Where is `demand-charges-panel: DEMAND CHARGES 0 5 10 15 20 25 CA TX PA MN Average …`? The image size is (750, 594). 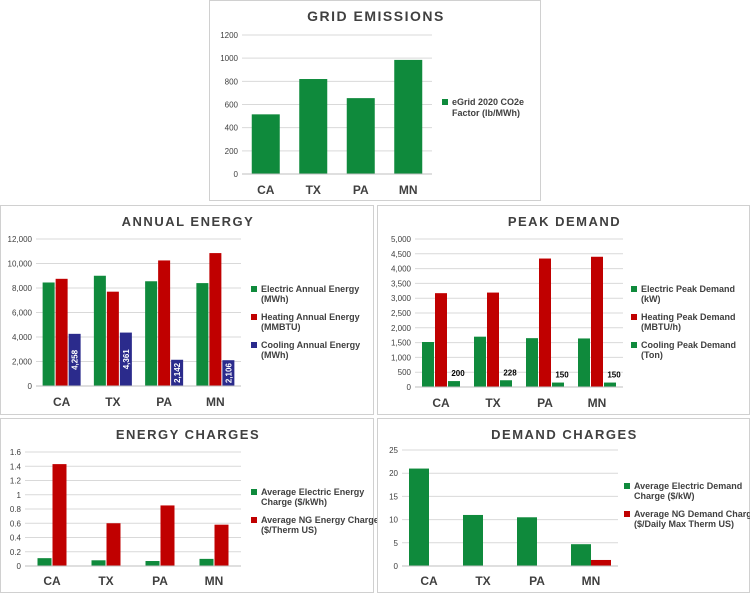
demand-charges-panel: DEMAND CHARGES 0 5 10 15 20 25 CA TX PA MN Average … is located at coordinates (563, 505).